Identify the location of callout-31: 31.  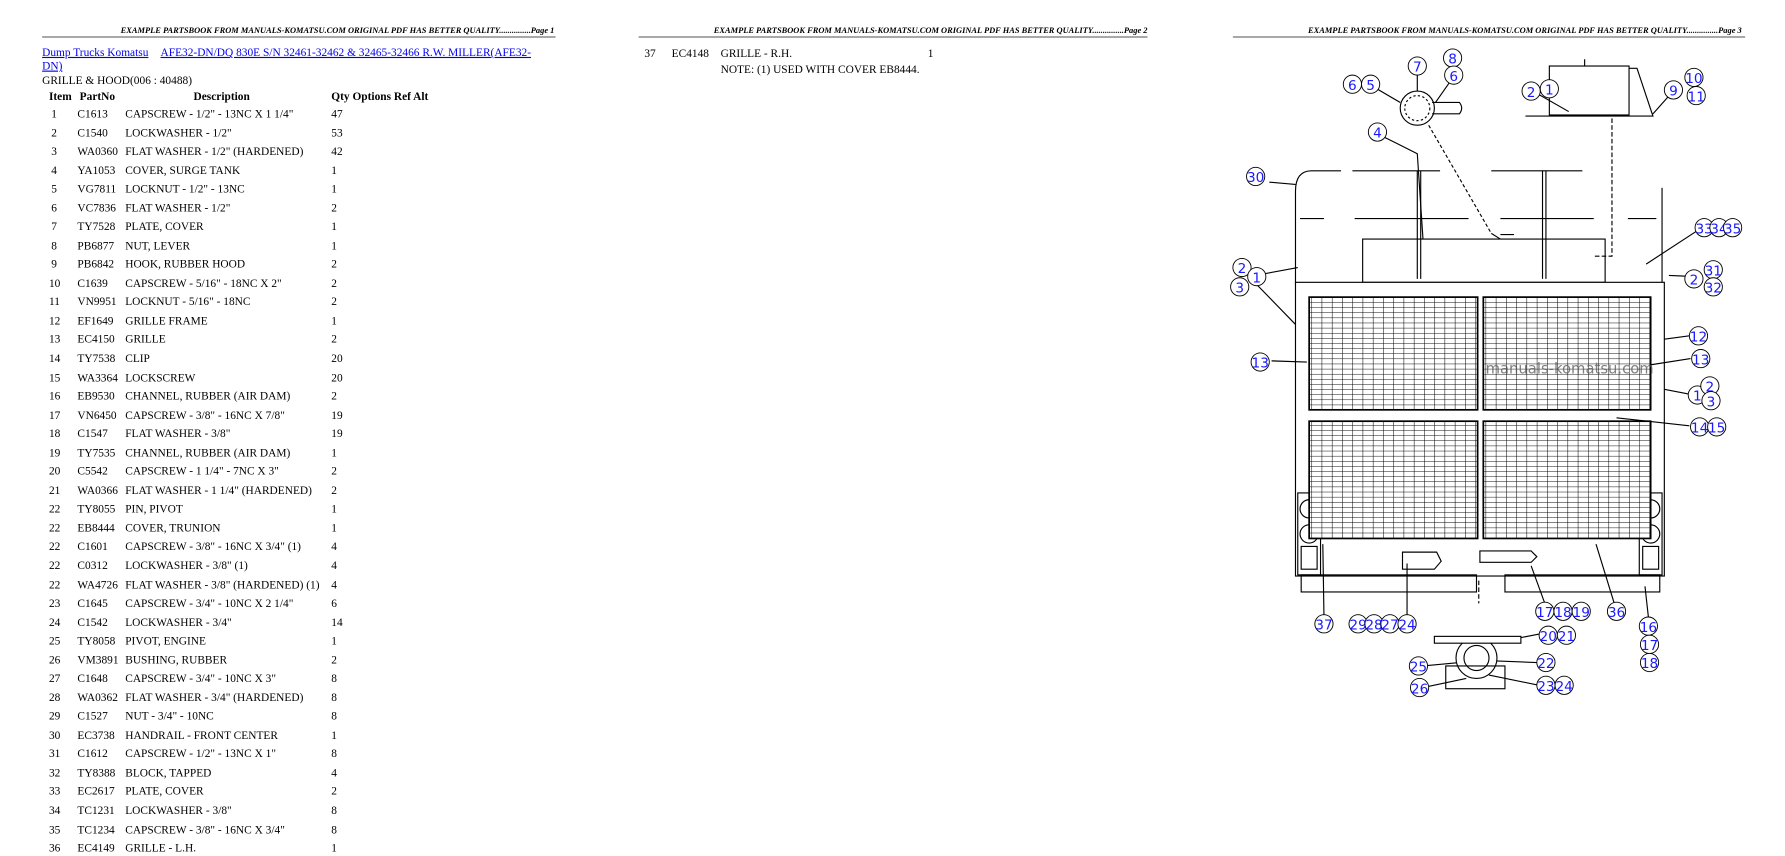
(1713, 269).